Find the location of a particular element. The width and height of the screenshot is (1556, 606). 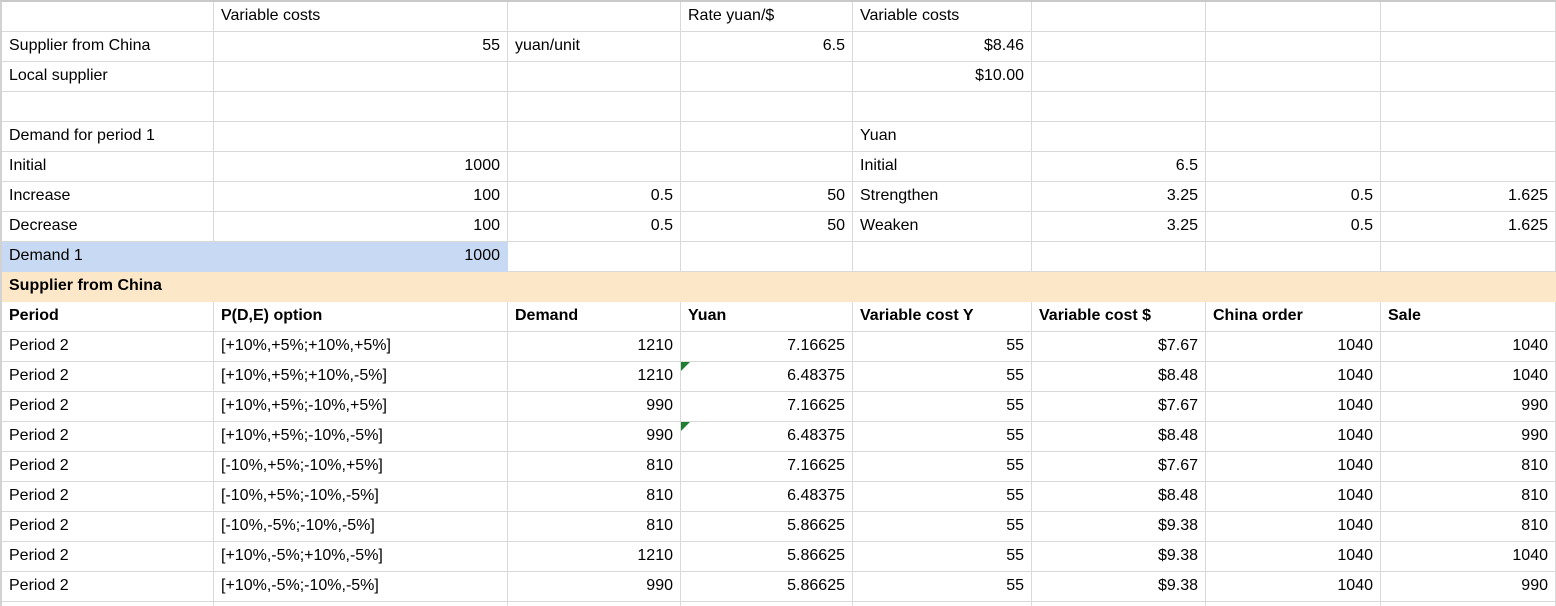

cell-H17: 810 is located at coordinates (1468, 497).